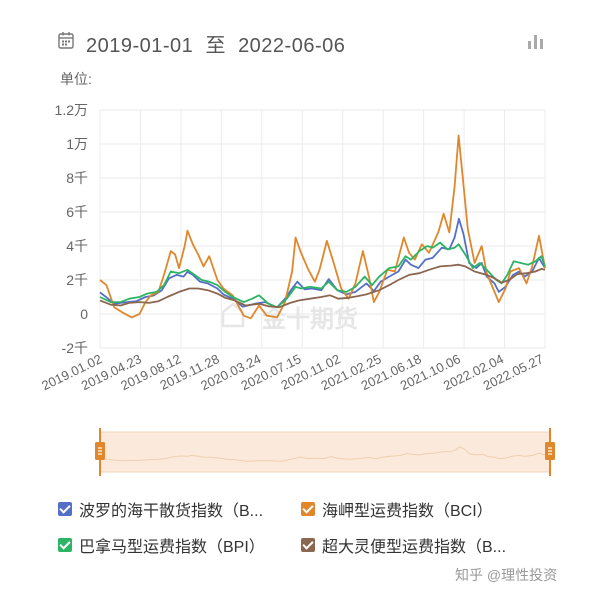 The height and width of the screenshot is (597, 600). What do you see at coordinates (77, 246) in the screenshot?
I see `y-tick-label: 4千` at bounding box center [77, 246].